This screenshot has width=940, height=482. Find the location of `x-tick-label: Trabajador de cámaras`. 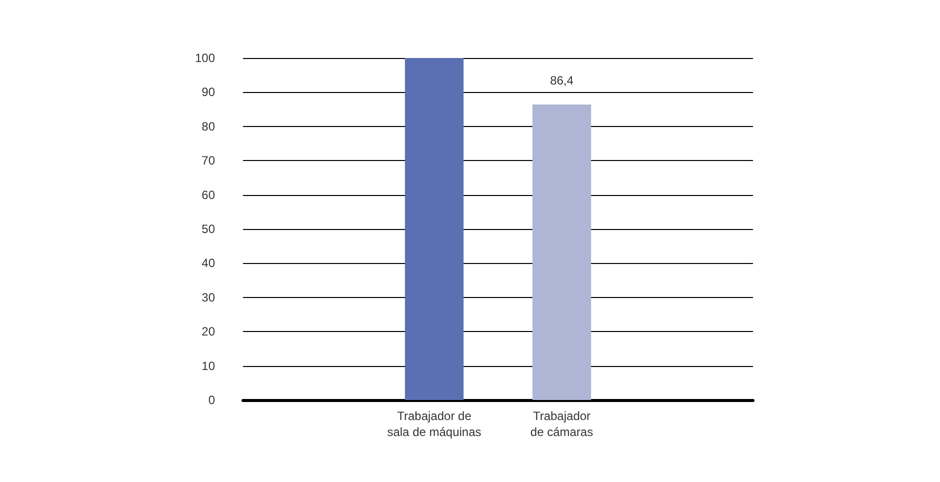

x-tick-label: Trabajador de cámaras is located at coordinates (562, 424).